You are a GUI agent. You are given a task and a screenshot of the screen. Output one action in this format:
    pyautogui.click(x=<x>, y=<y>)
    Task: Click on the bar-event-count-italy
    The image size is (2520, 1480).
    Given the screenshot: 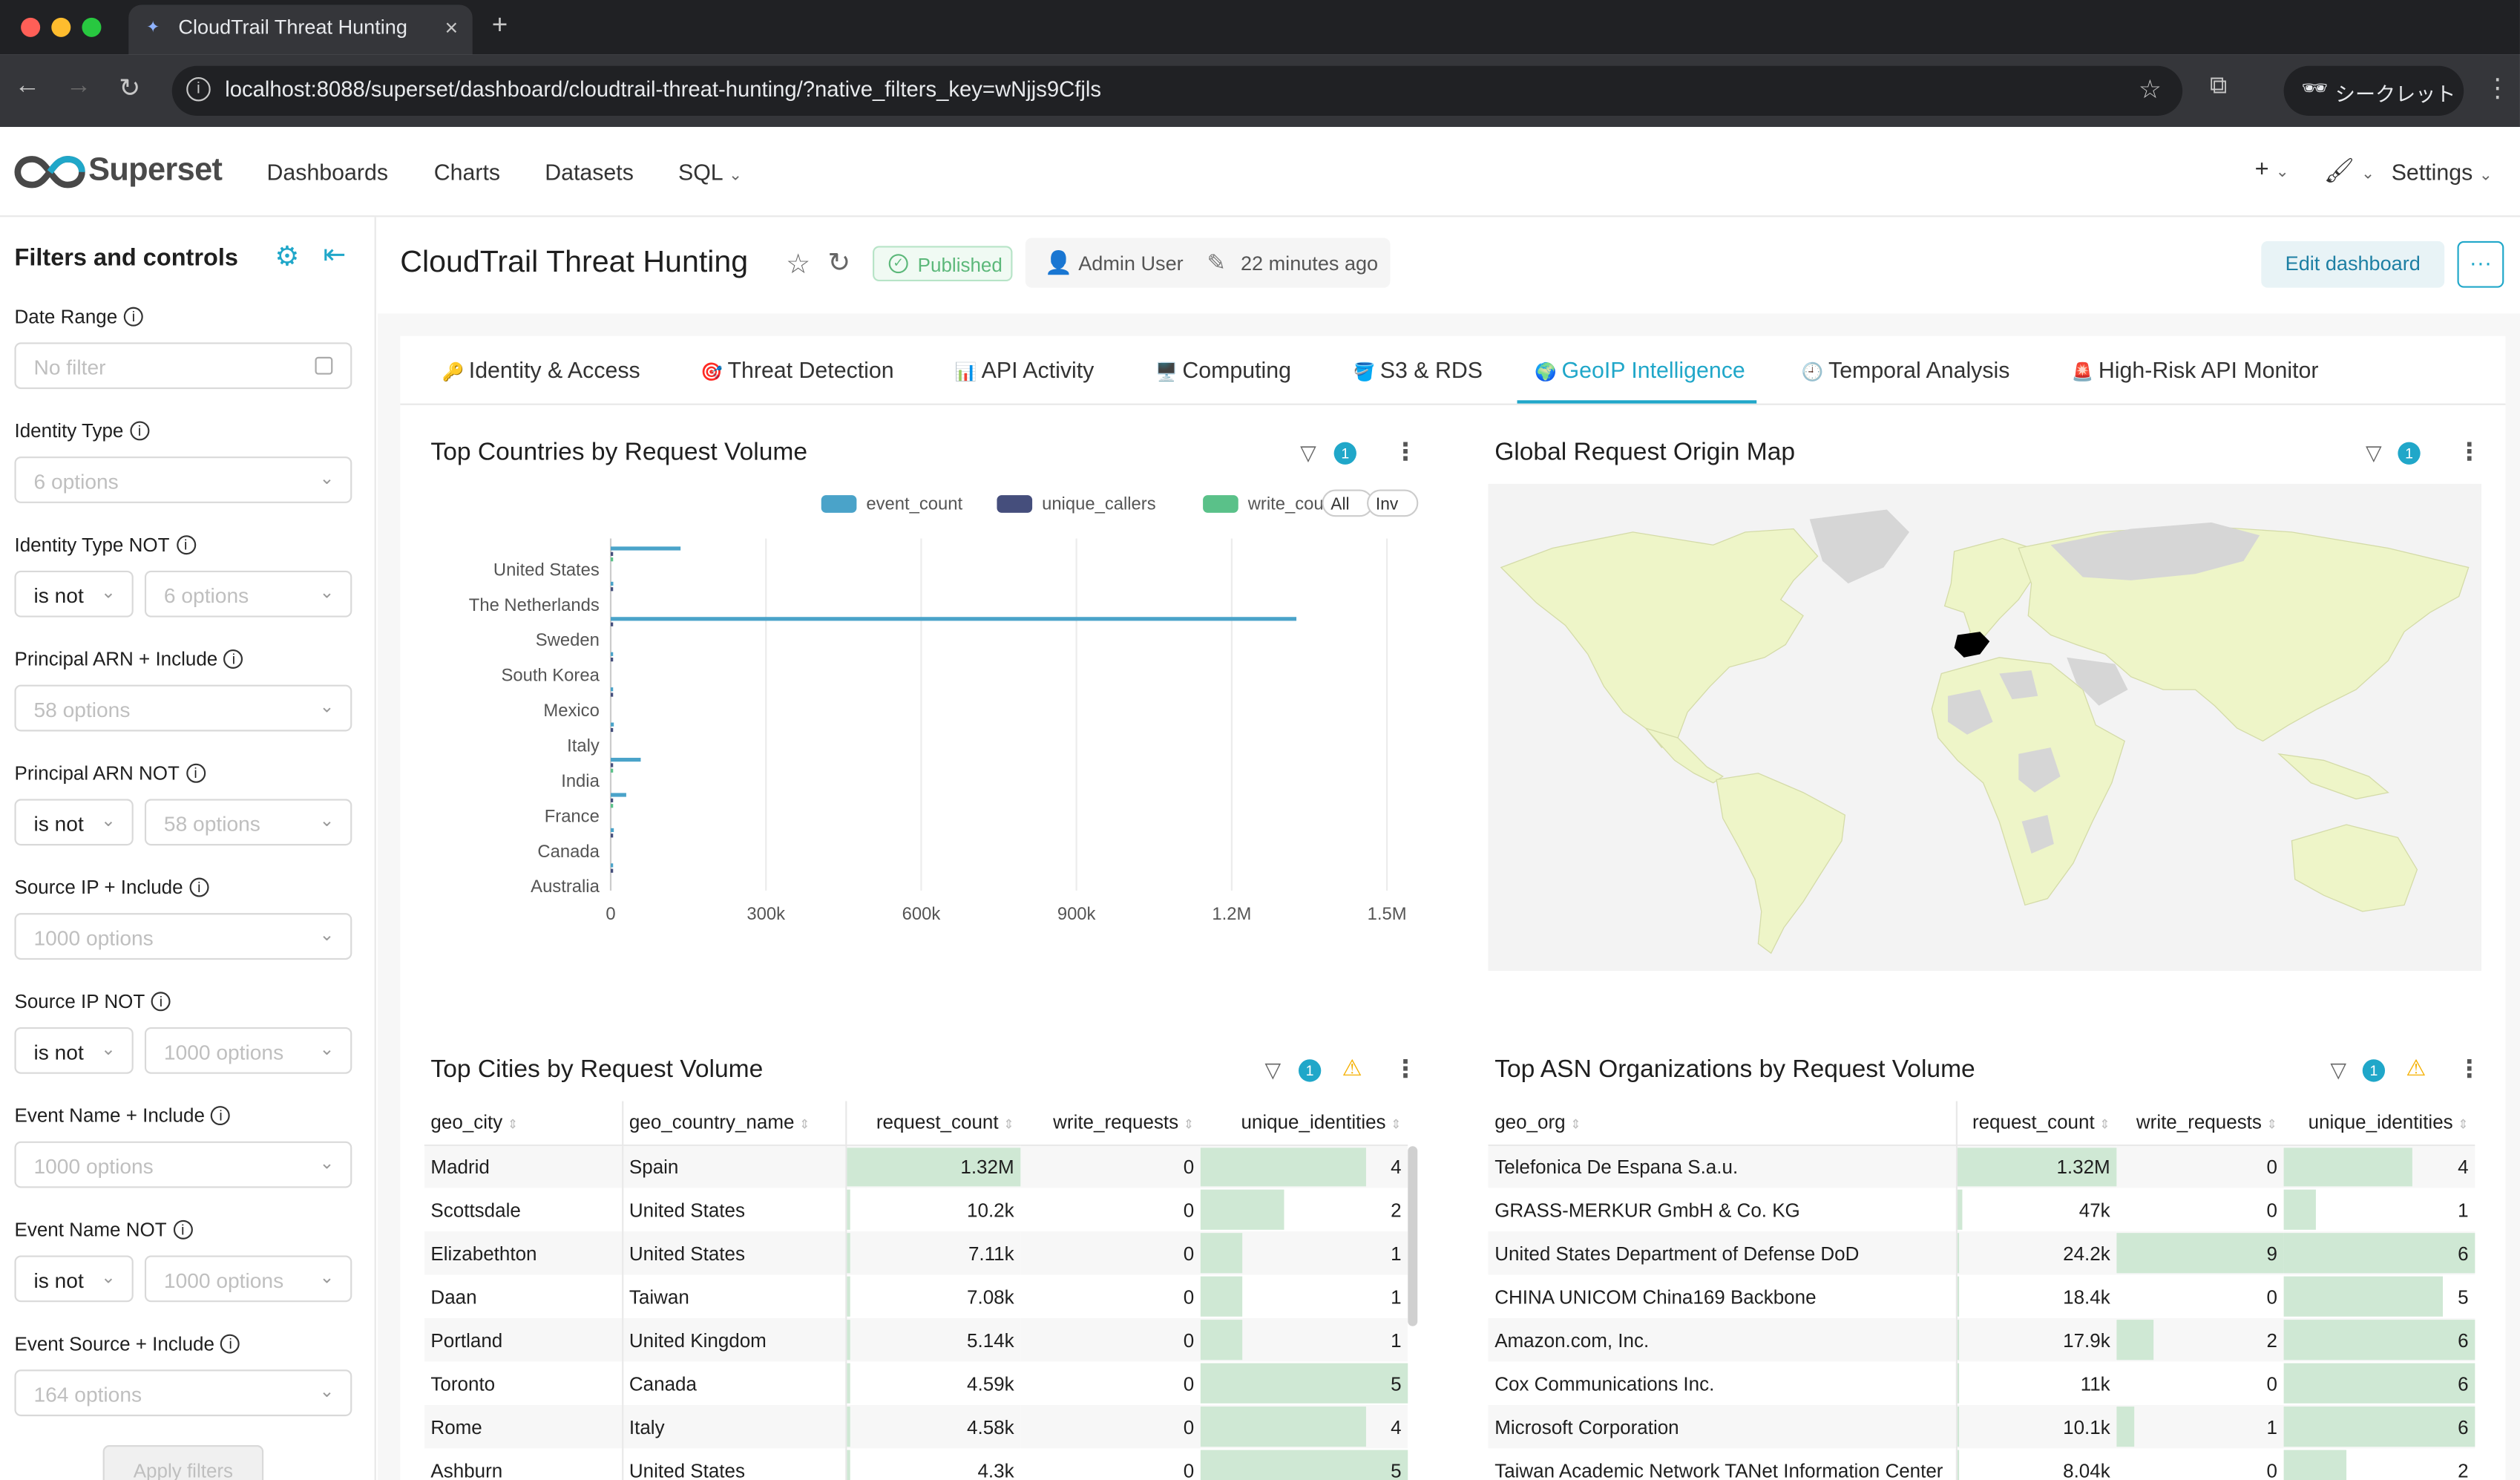 What is the action you would take?
    pyautogui.click(x=613, y=724)
    